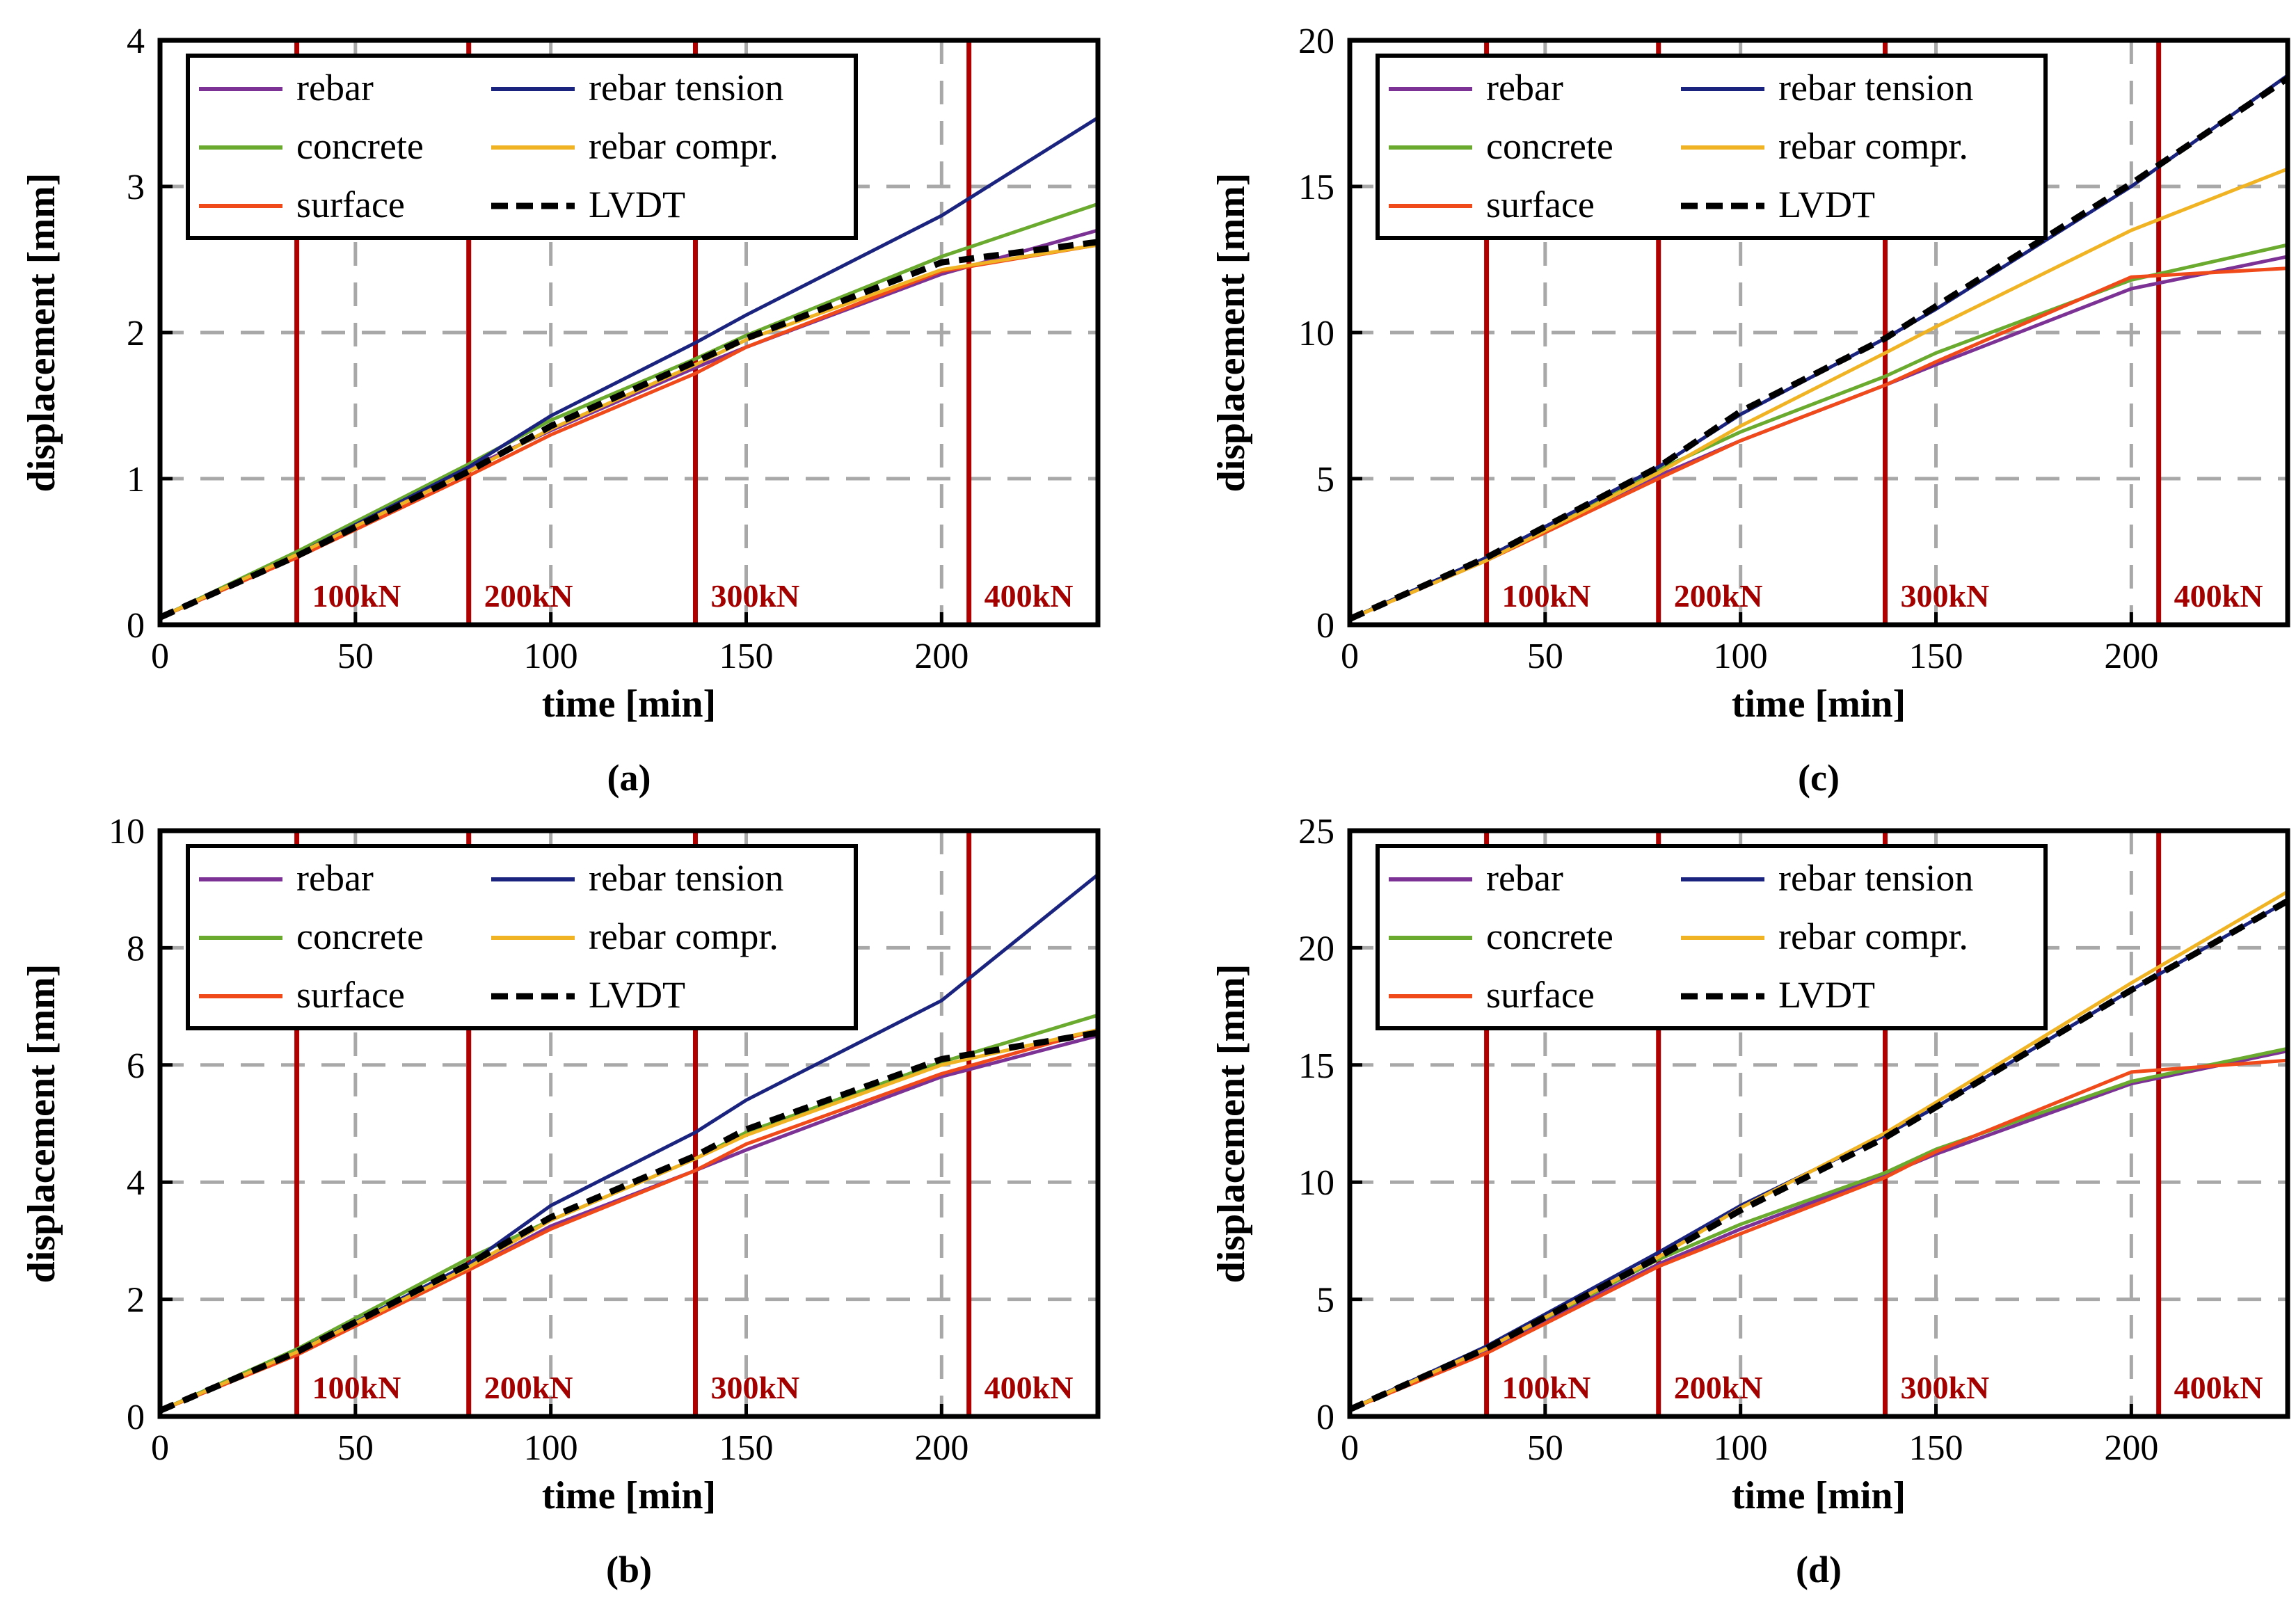  I want to click on panel-label: (d), so click(1819, 1569).